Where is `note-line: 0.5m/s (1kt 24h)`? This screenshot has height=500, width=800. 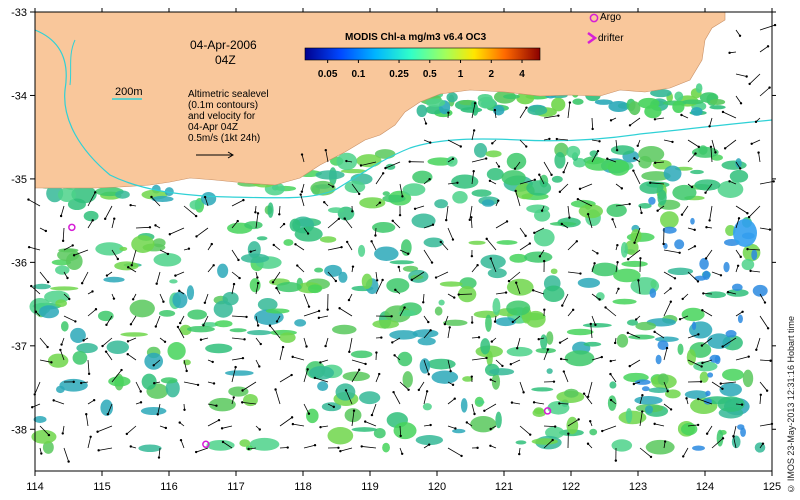
note-line: 0.5m/s (1kt 24h) is located at coordinates (224, 138).